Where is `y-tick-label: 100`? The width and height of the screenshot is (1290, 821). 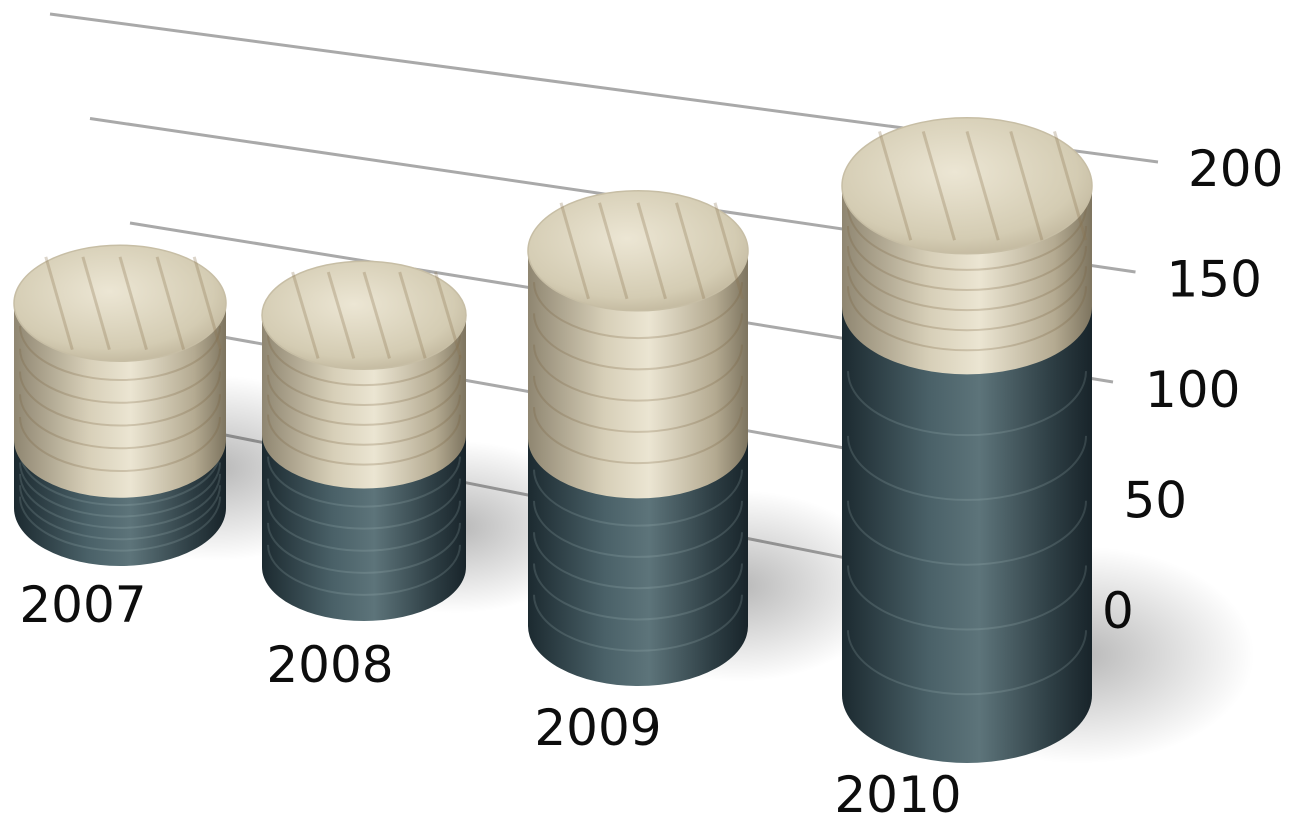
y-tick-label: 100 is located at coordinates (1192, 390).